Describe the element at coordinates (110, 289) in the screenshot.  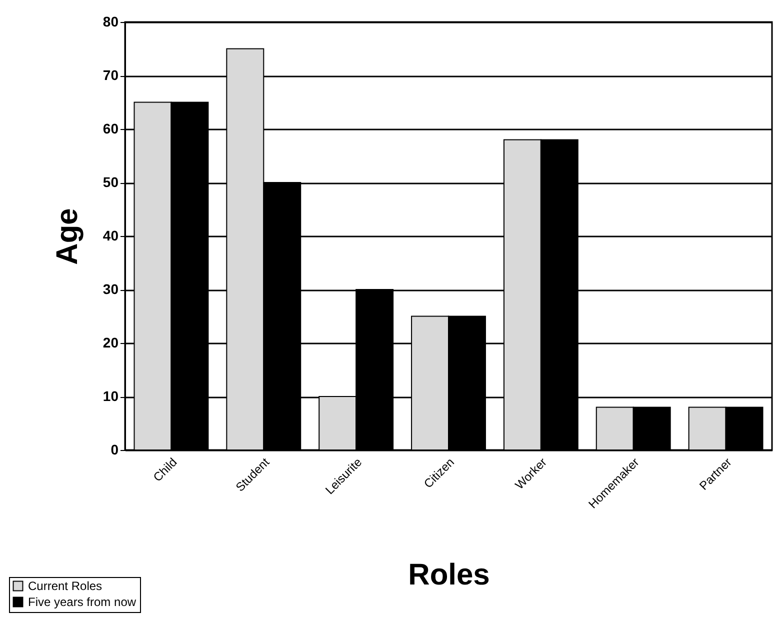
I see `y-tick-label: 30` at that location.